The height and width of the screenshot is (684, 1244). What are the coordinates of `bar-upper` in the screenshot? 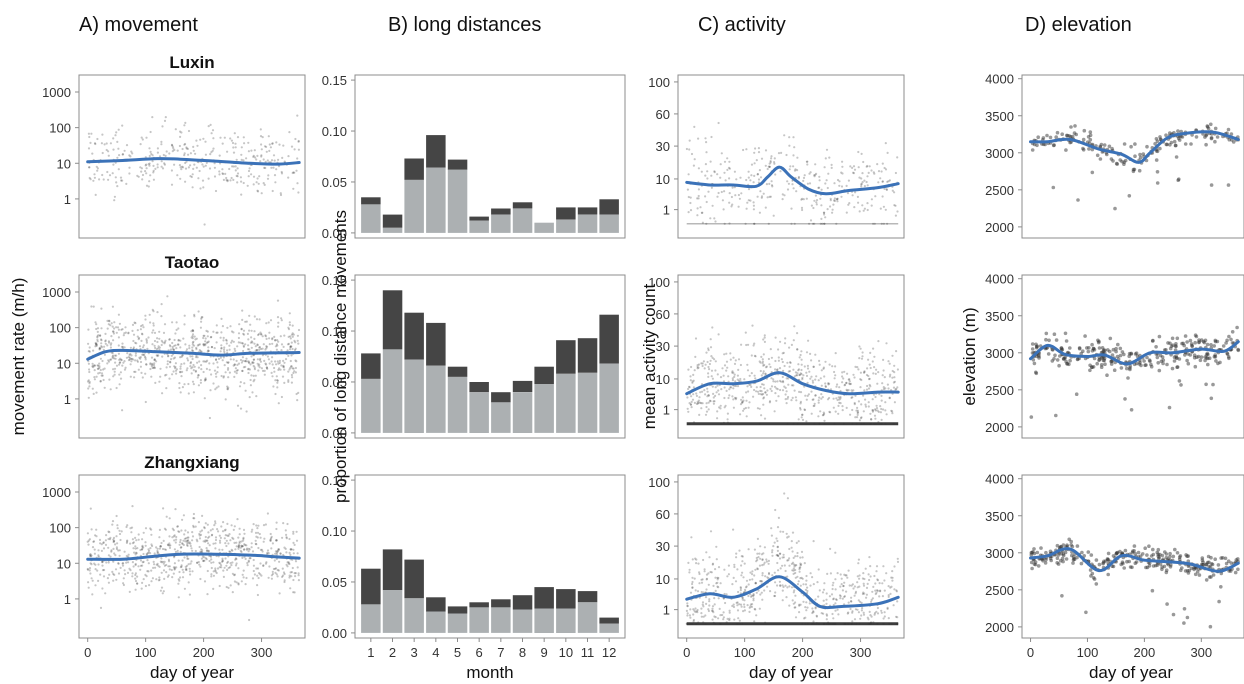 It's located at (436, 604).